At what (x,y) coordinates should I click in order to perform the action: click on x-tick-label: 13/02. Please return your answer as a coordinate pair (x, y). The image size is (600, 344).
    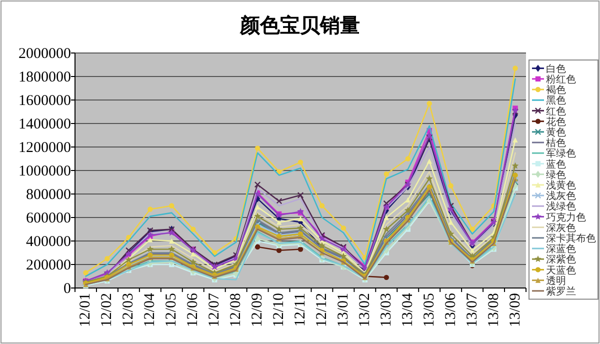
    Looking at the image, I should click on (364, 310).